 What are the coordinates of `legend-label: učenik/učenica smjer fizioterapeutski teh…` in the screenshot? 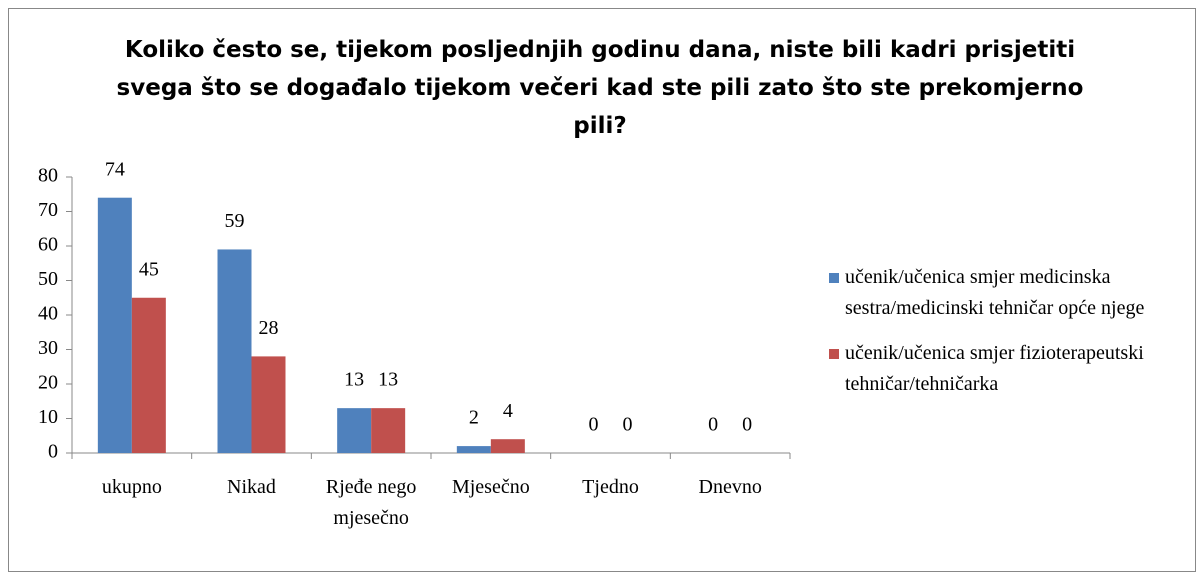 It's located at (994, 368).